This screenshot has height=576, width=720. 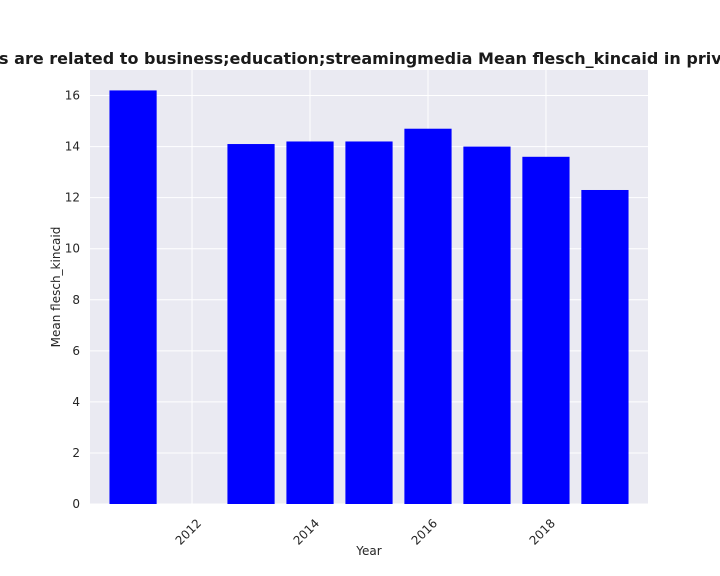 I want to click on x-tick-label: 2018, so click(x=542, y=531).